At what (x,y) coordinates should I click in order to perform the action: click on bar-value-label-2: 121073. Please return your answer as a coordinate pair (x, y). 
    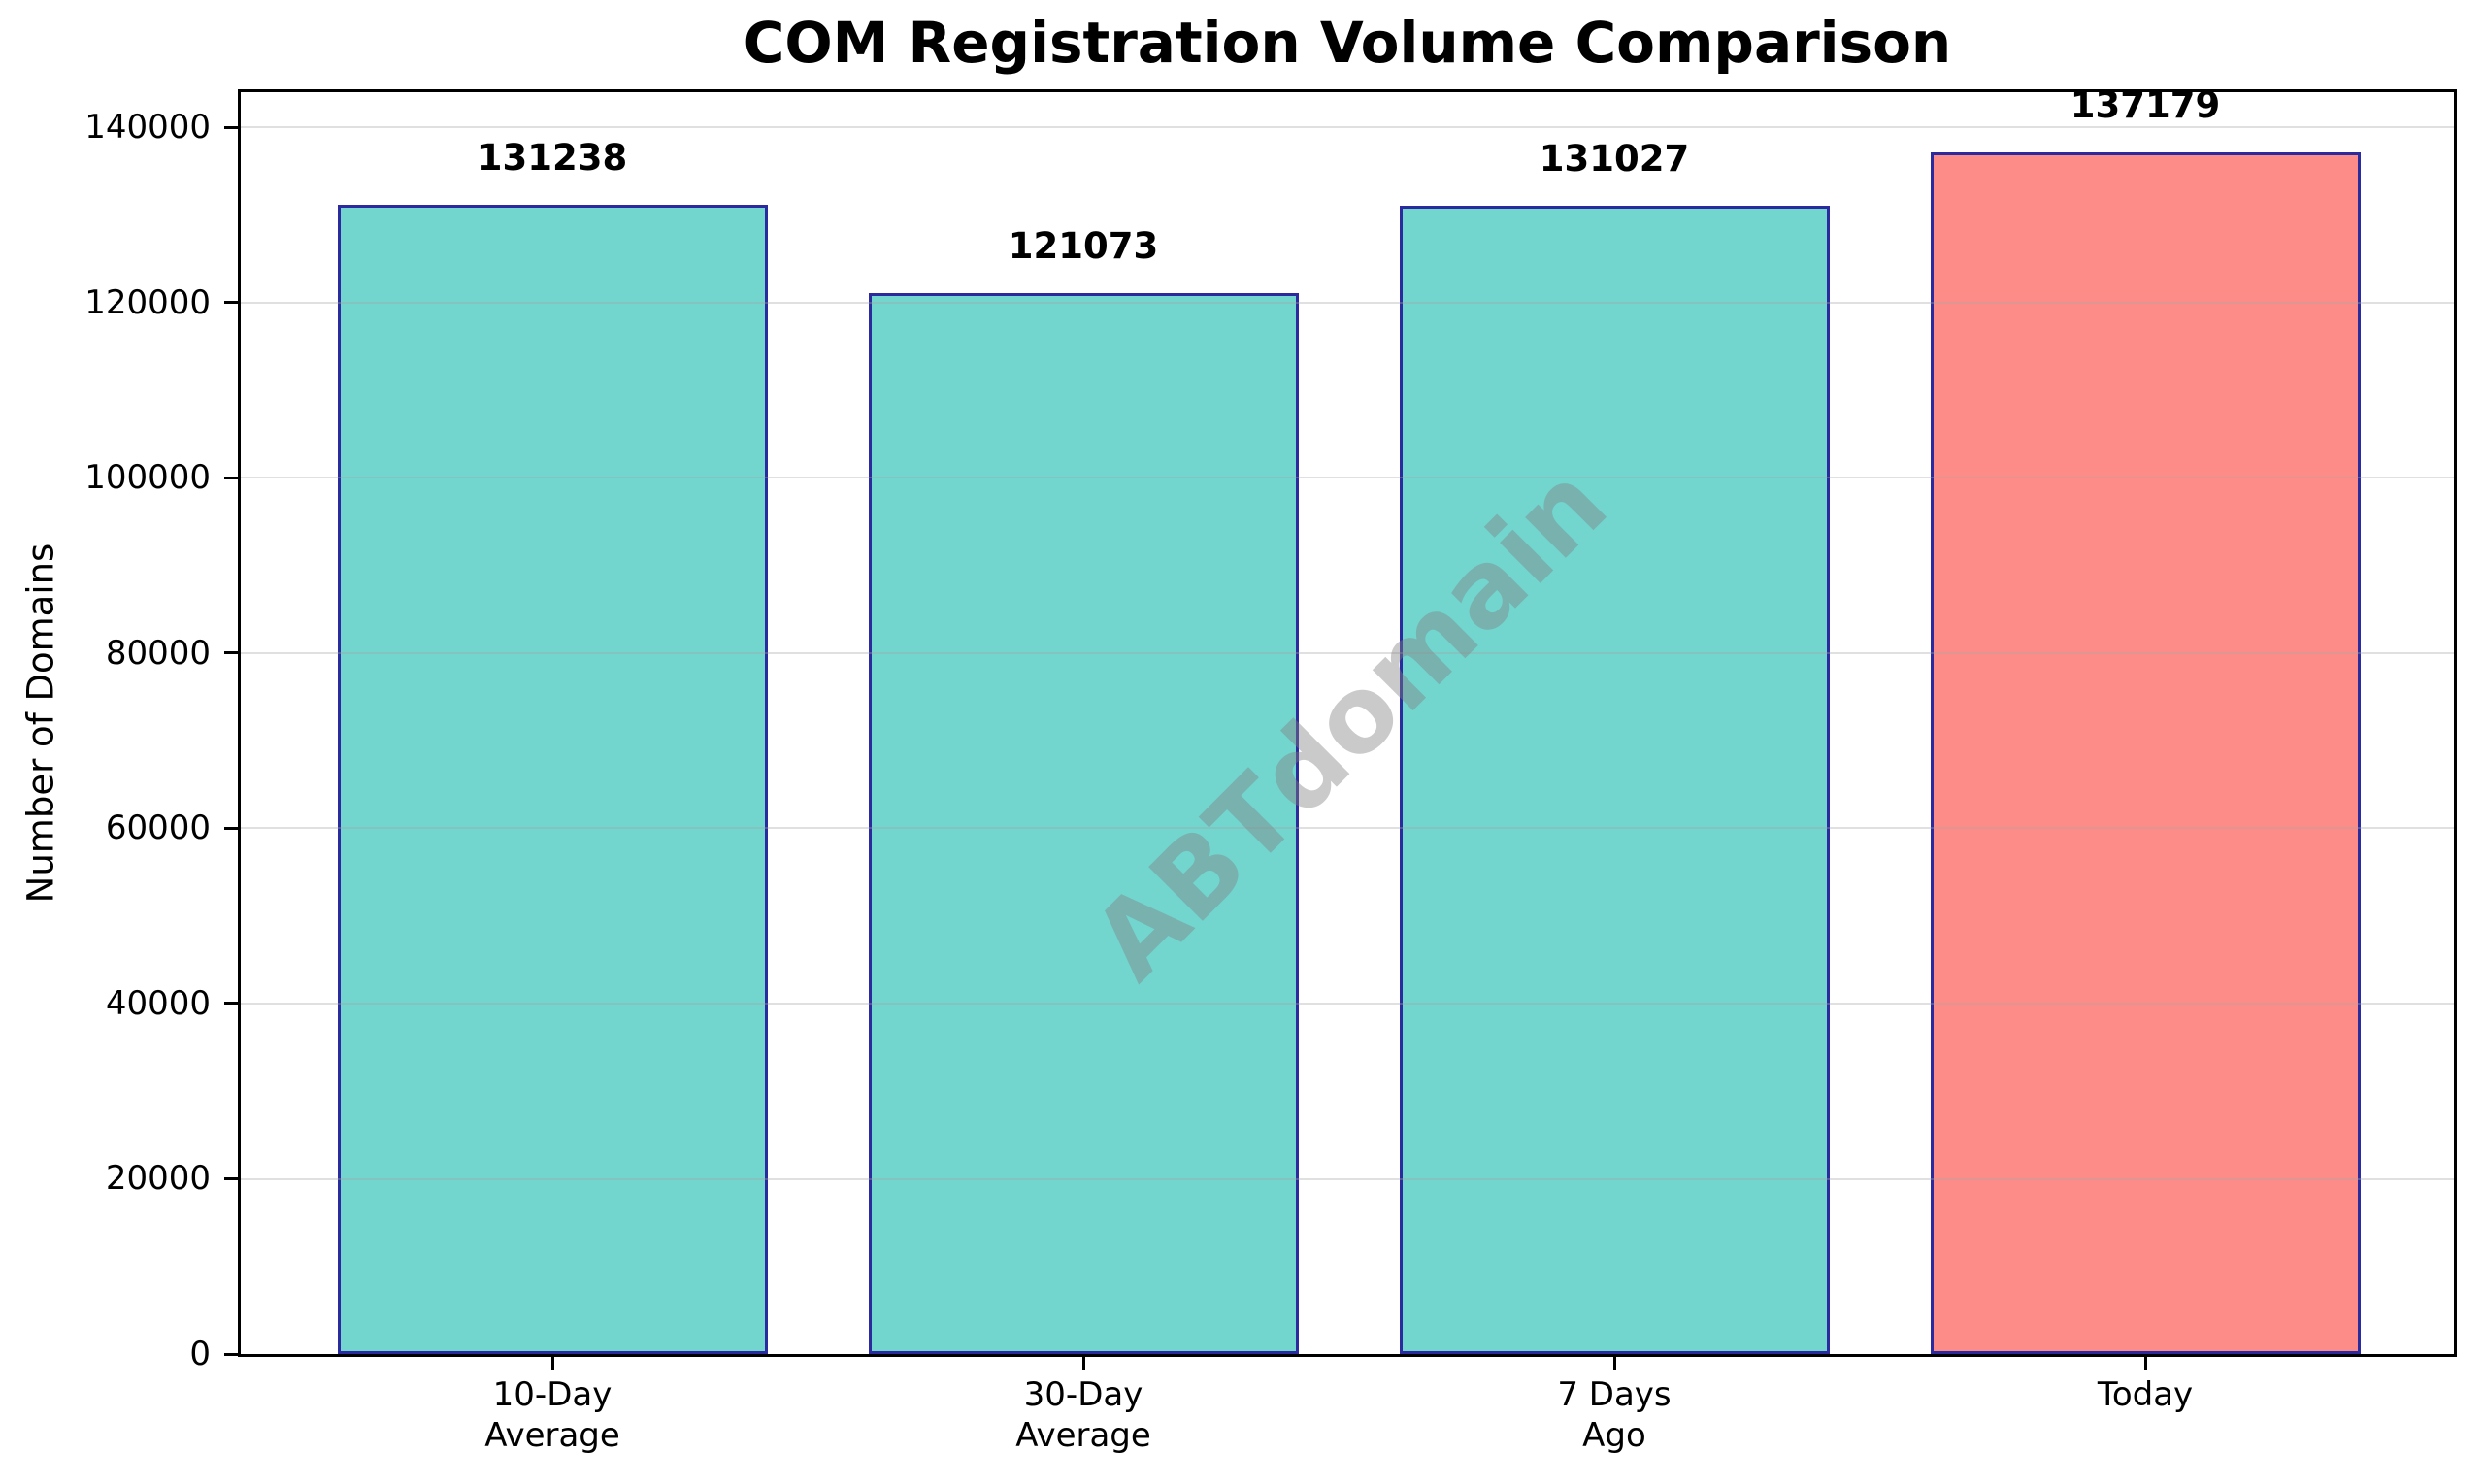
    Looking at the image, I should click on (1084, 246).